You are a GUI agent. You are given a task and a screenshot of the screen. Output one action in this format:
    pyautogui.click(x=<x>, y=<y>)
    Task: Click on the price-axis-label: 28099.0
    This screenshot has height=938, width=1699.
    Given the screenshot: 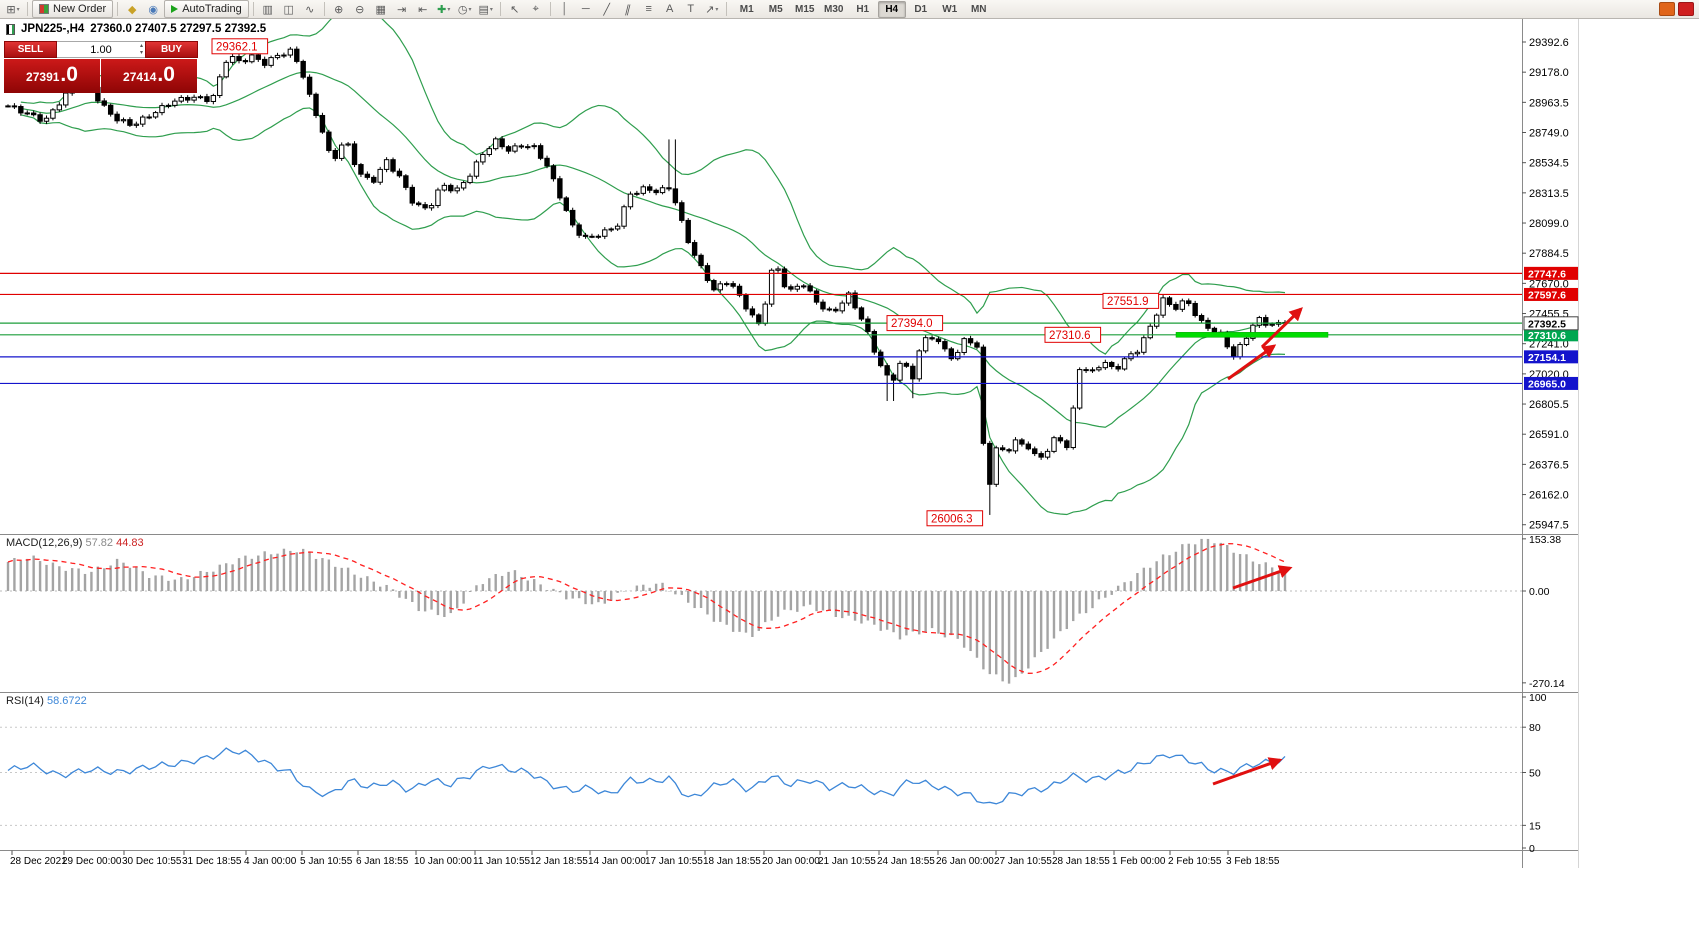 What is the action you would take?
    pyautogui.click(x=1549, y=224)
    